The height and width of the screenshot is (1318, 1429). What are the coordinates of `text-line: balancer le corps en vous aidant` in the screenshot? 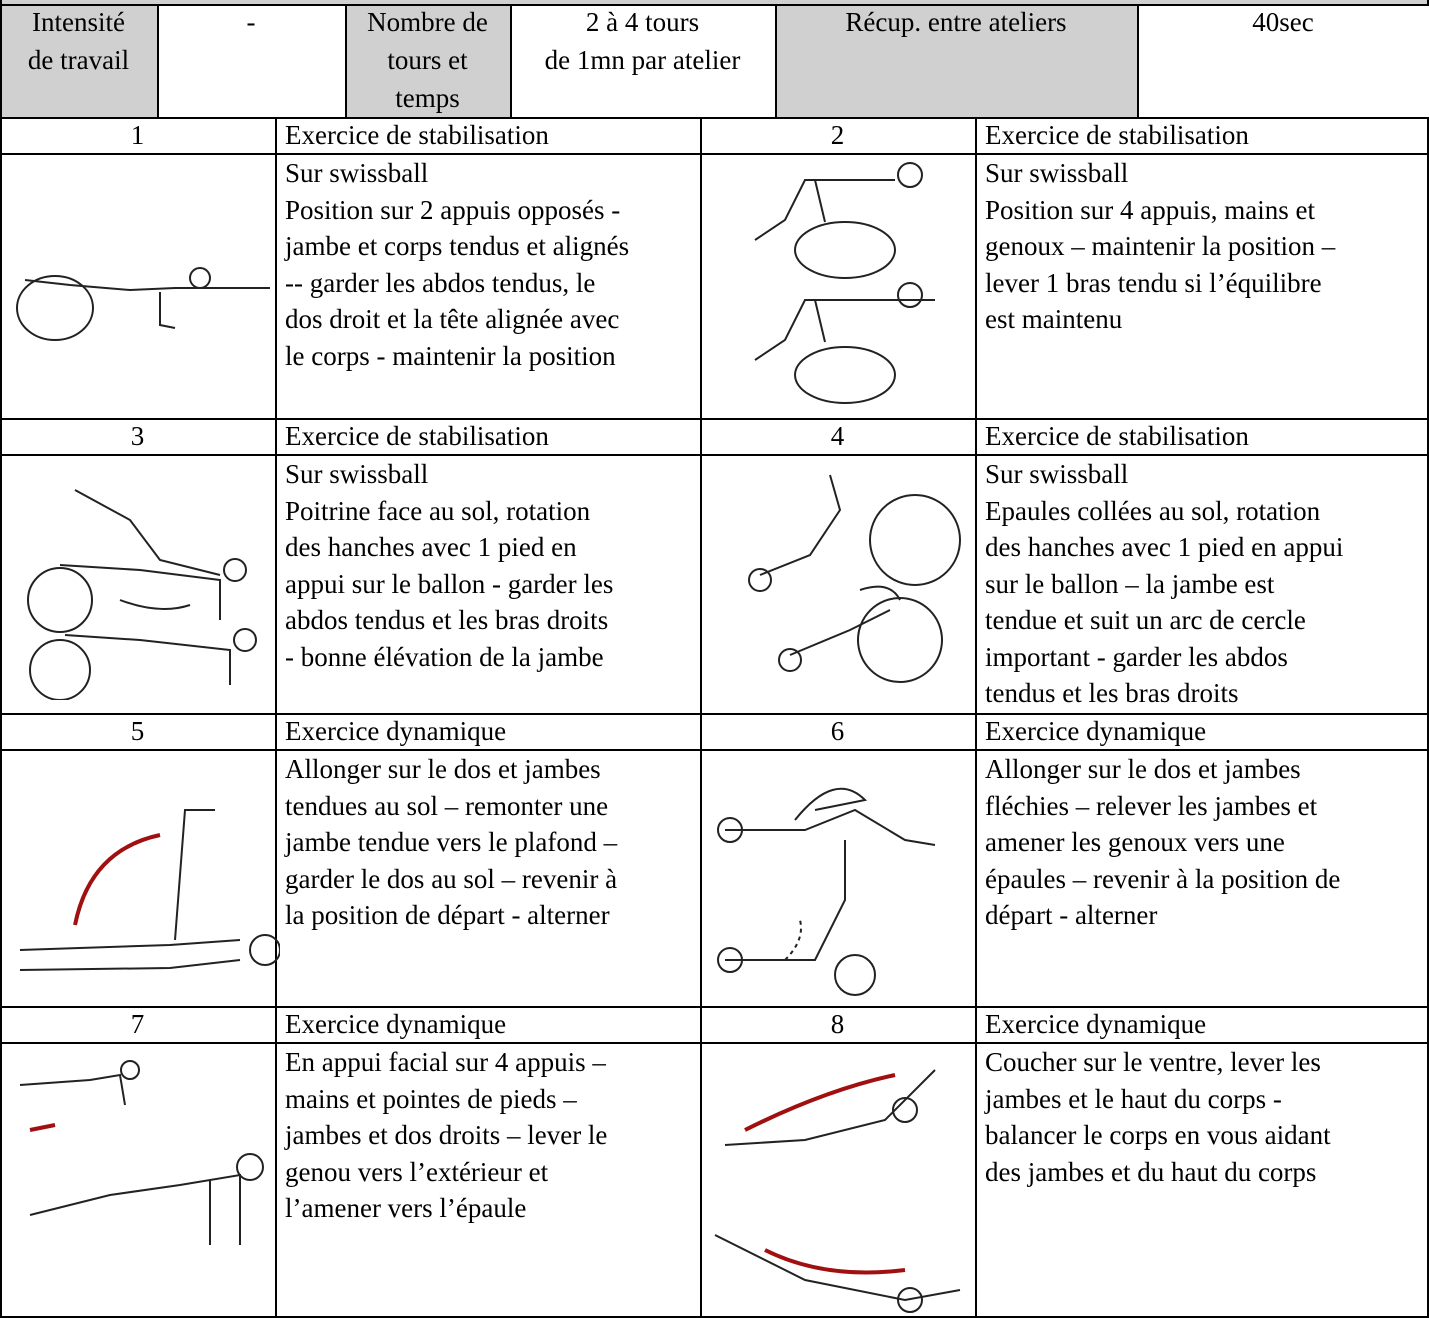 It's located at (1158, 1135).